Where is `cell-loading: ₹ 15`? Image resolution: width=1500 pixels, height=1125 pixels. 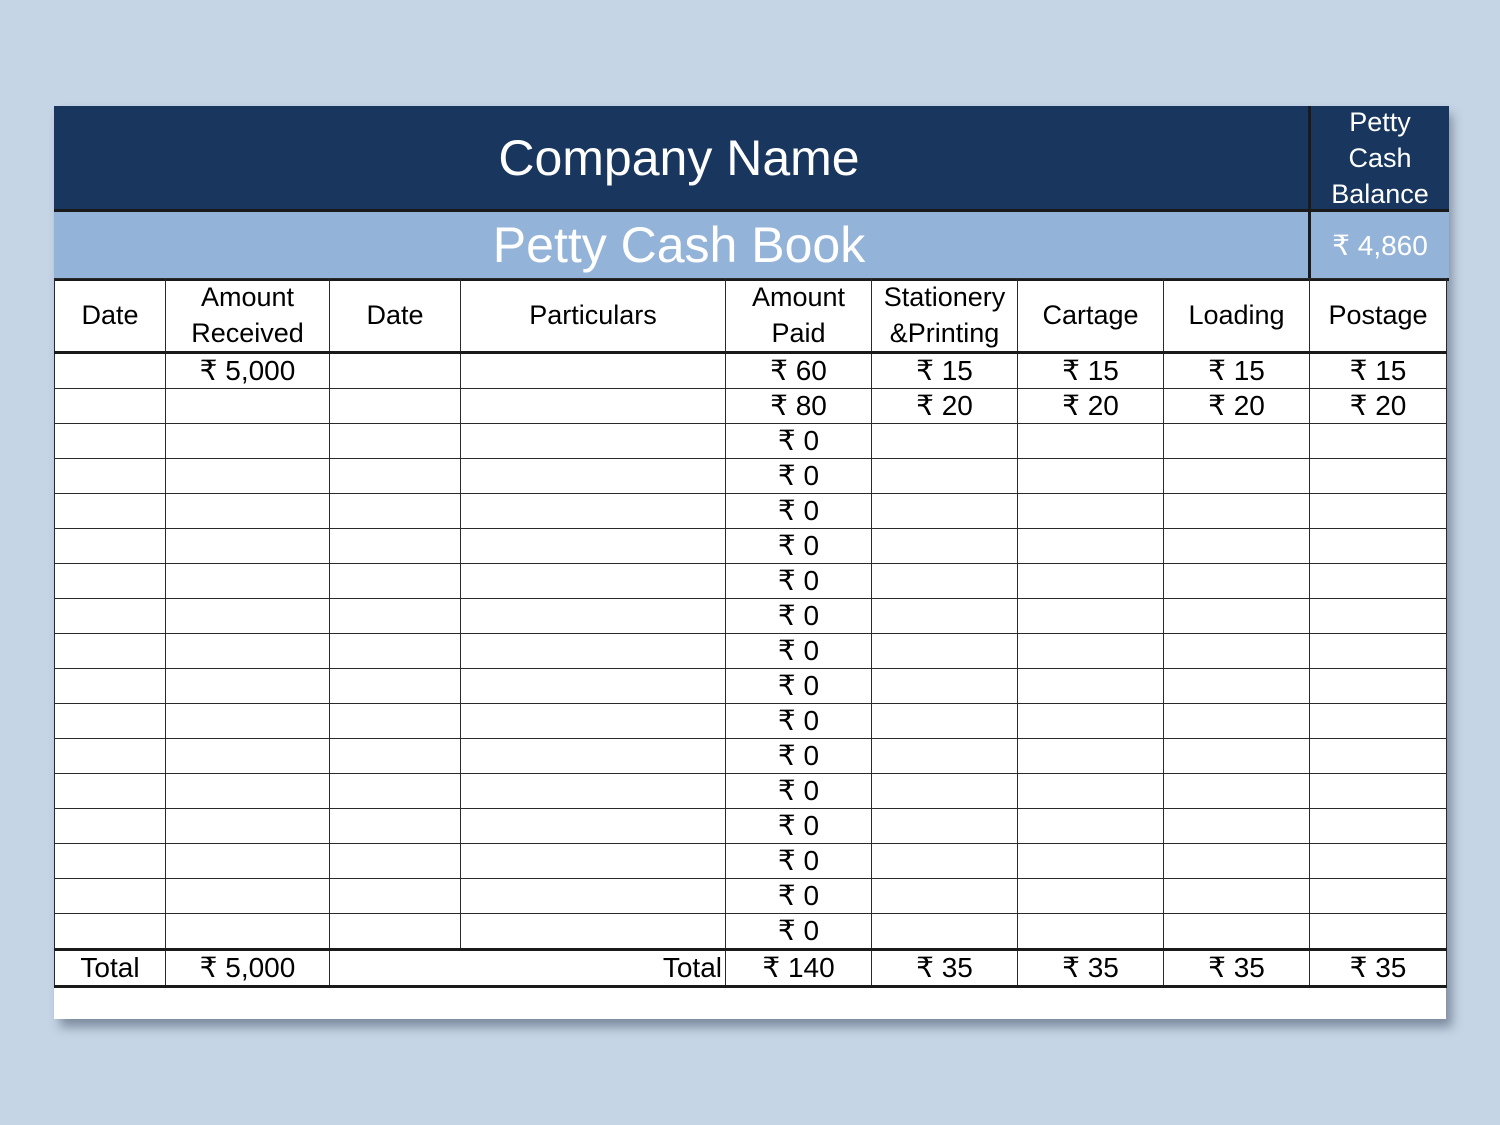 cell-loading: ₹ 15 is located at coordinates (1236, 370).